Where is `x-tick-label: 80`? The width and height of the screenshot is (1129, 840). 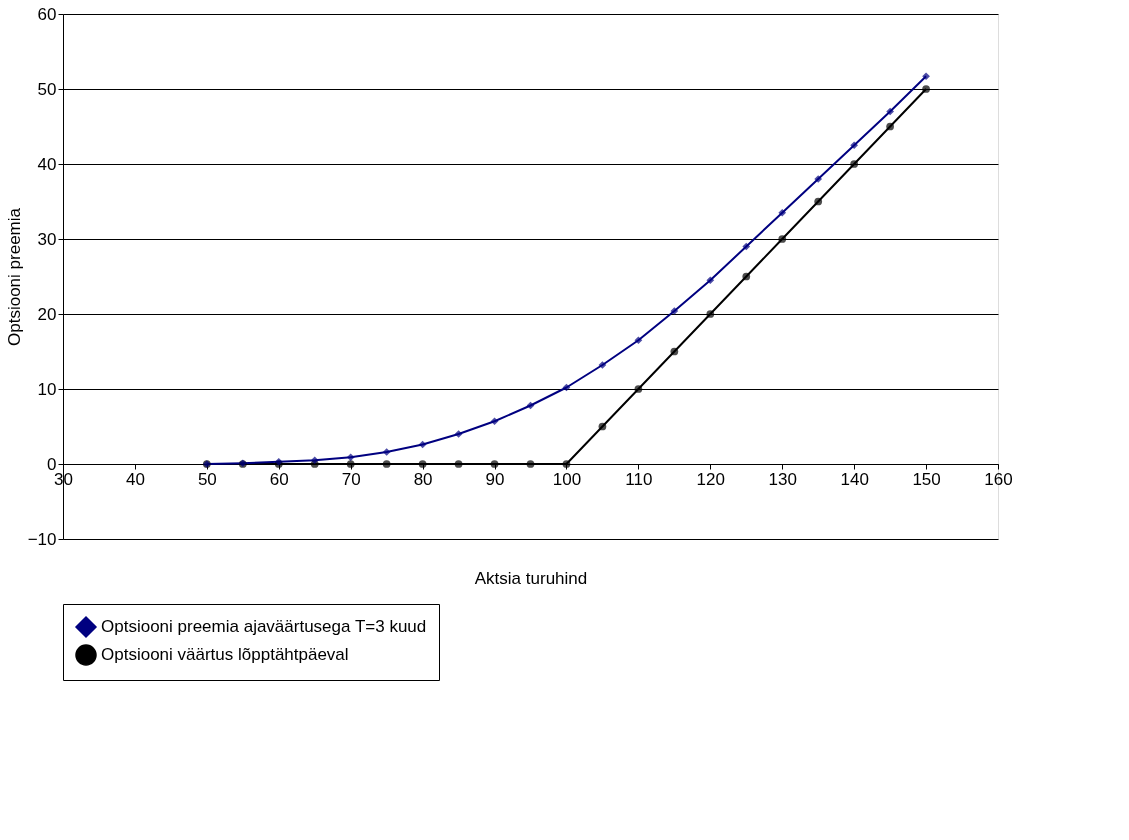
x-tick-label: 80 is located at coordinates (423, 479).